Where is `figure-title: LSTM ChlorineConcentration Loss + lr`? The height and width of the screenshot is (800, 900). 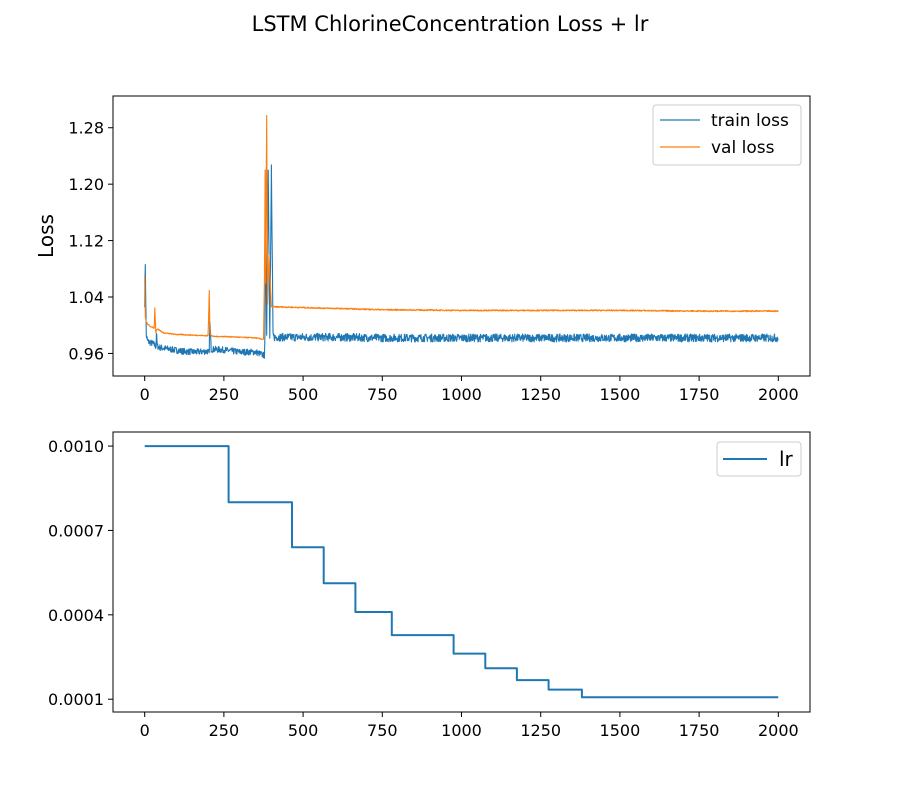 figure-title: LSTM ChlorineConcentration Loss + lr is located at coordinates (450, 24).